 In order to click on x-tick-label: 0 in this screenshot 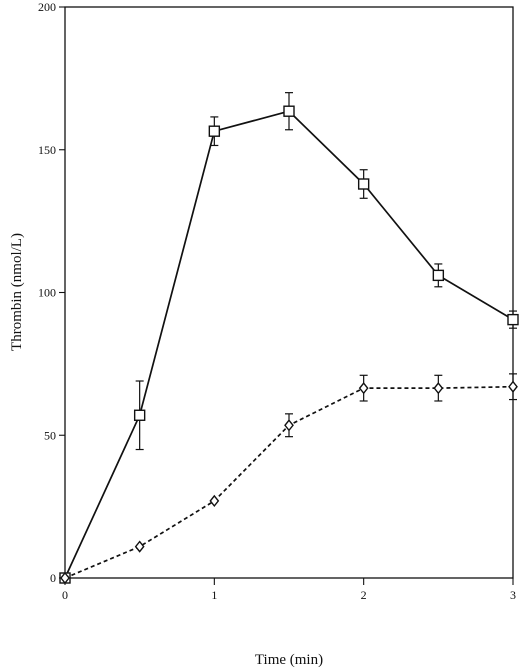, I will do `click(65, 595)`.